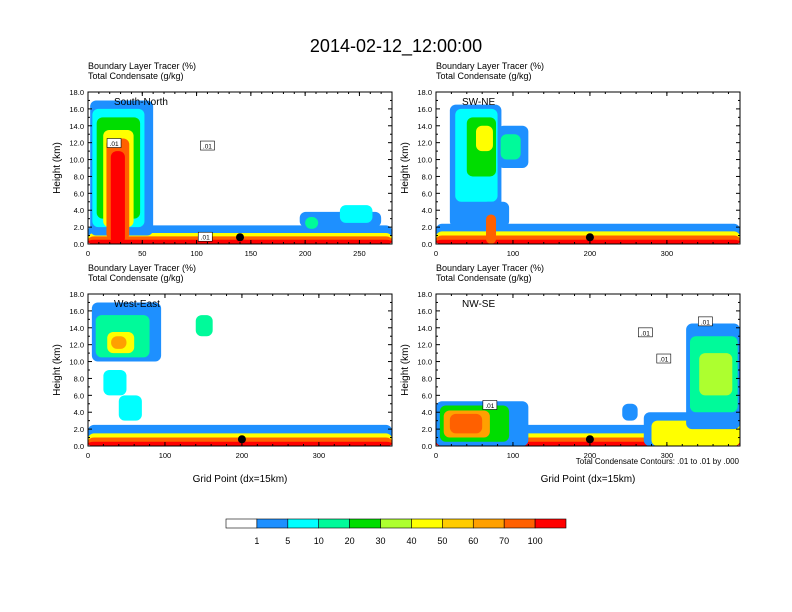 The height and width of the screenshot is (612, 792). What do you see at coordinates (535, 541) in the screenshot?
I see `colorbar-label: 100` at bounding box center [535, 541].